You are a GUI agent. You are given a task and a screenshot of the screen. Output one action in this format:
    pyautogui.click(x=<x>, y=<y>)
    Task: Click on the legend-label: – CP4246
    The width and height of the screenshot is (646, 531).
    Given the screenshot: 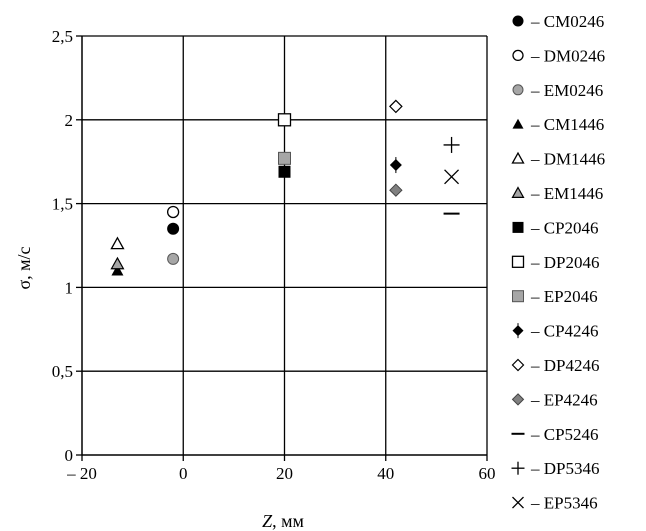 What is the action you would take?
    pyautogui.click(x=564, y=331)
    